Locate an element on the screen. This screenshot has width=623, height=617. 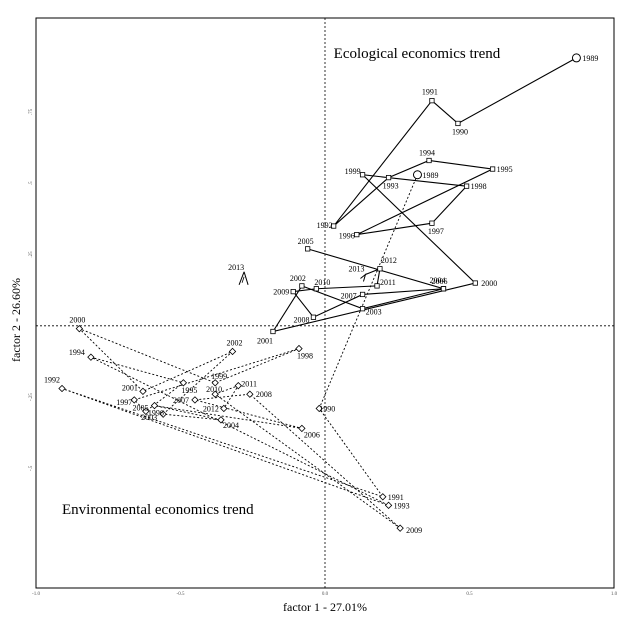
point-label: 2013 is located at coordinates (356, 269).